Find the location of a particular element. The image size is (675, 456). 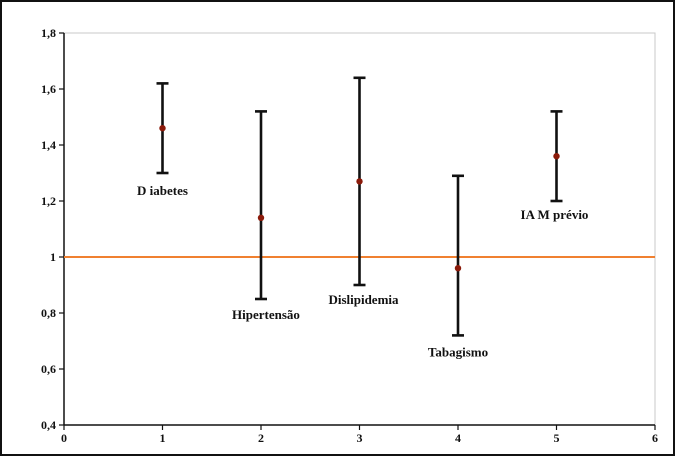

data-point-group: Hipertensão is located at coordinates (266, 216).